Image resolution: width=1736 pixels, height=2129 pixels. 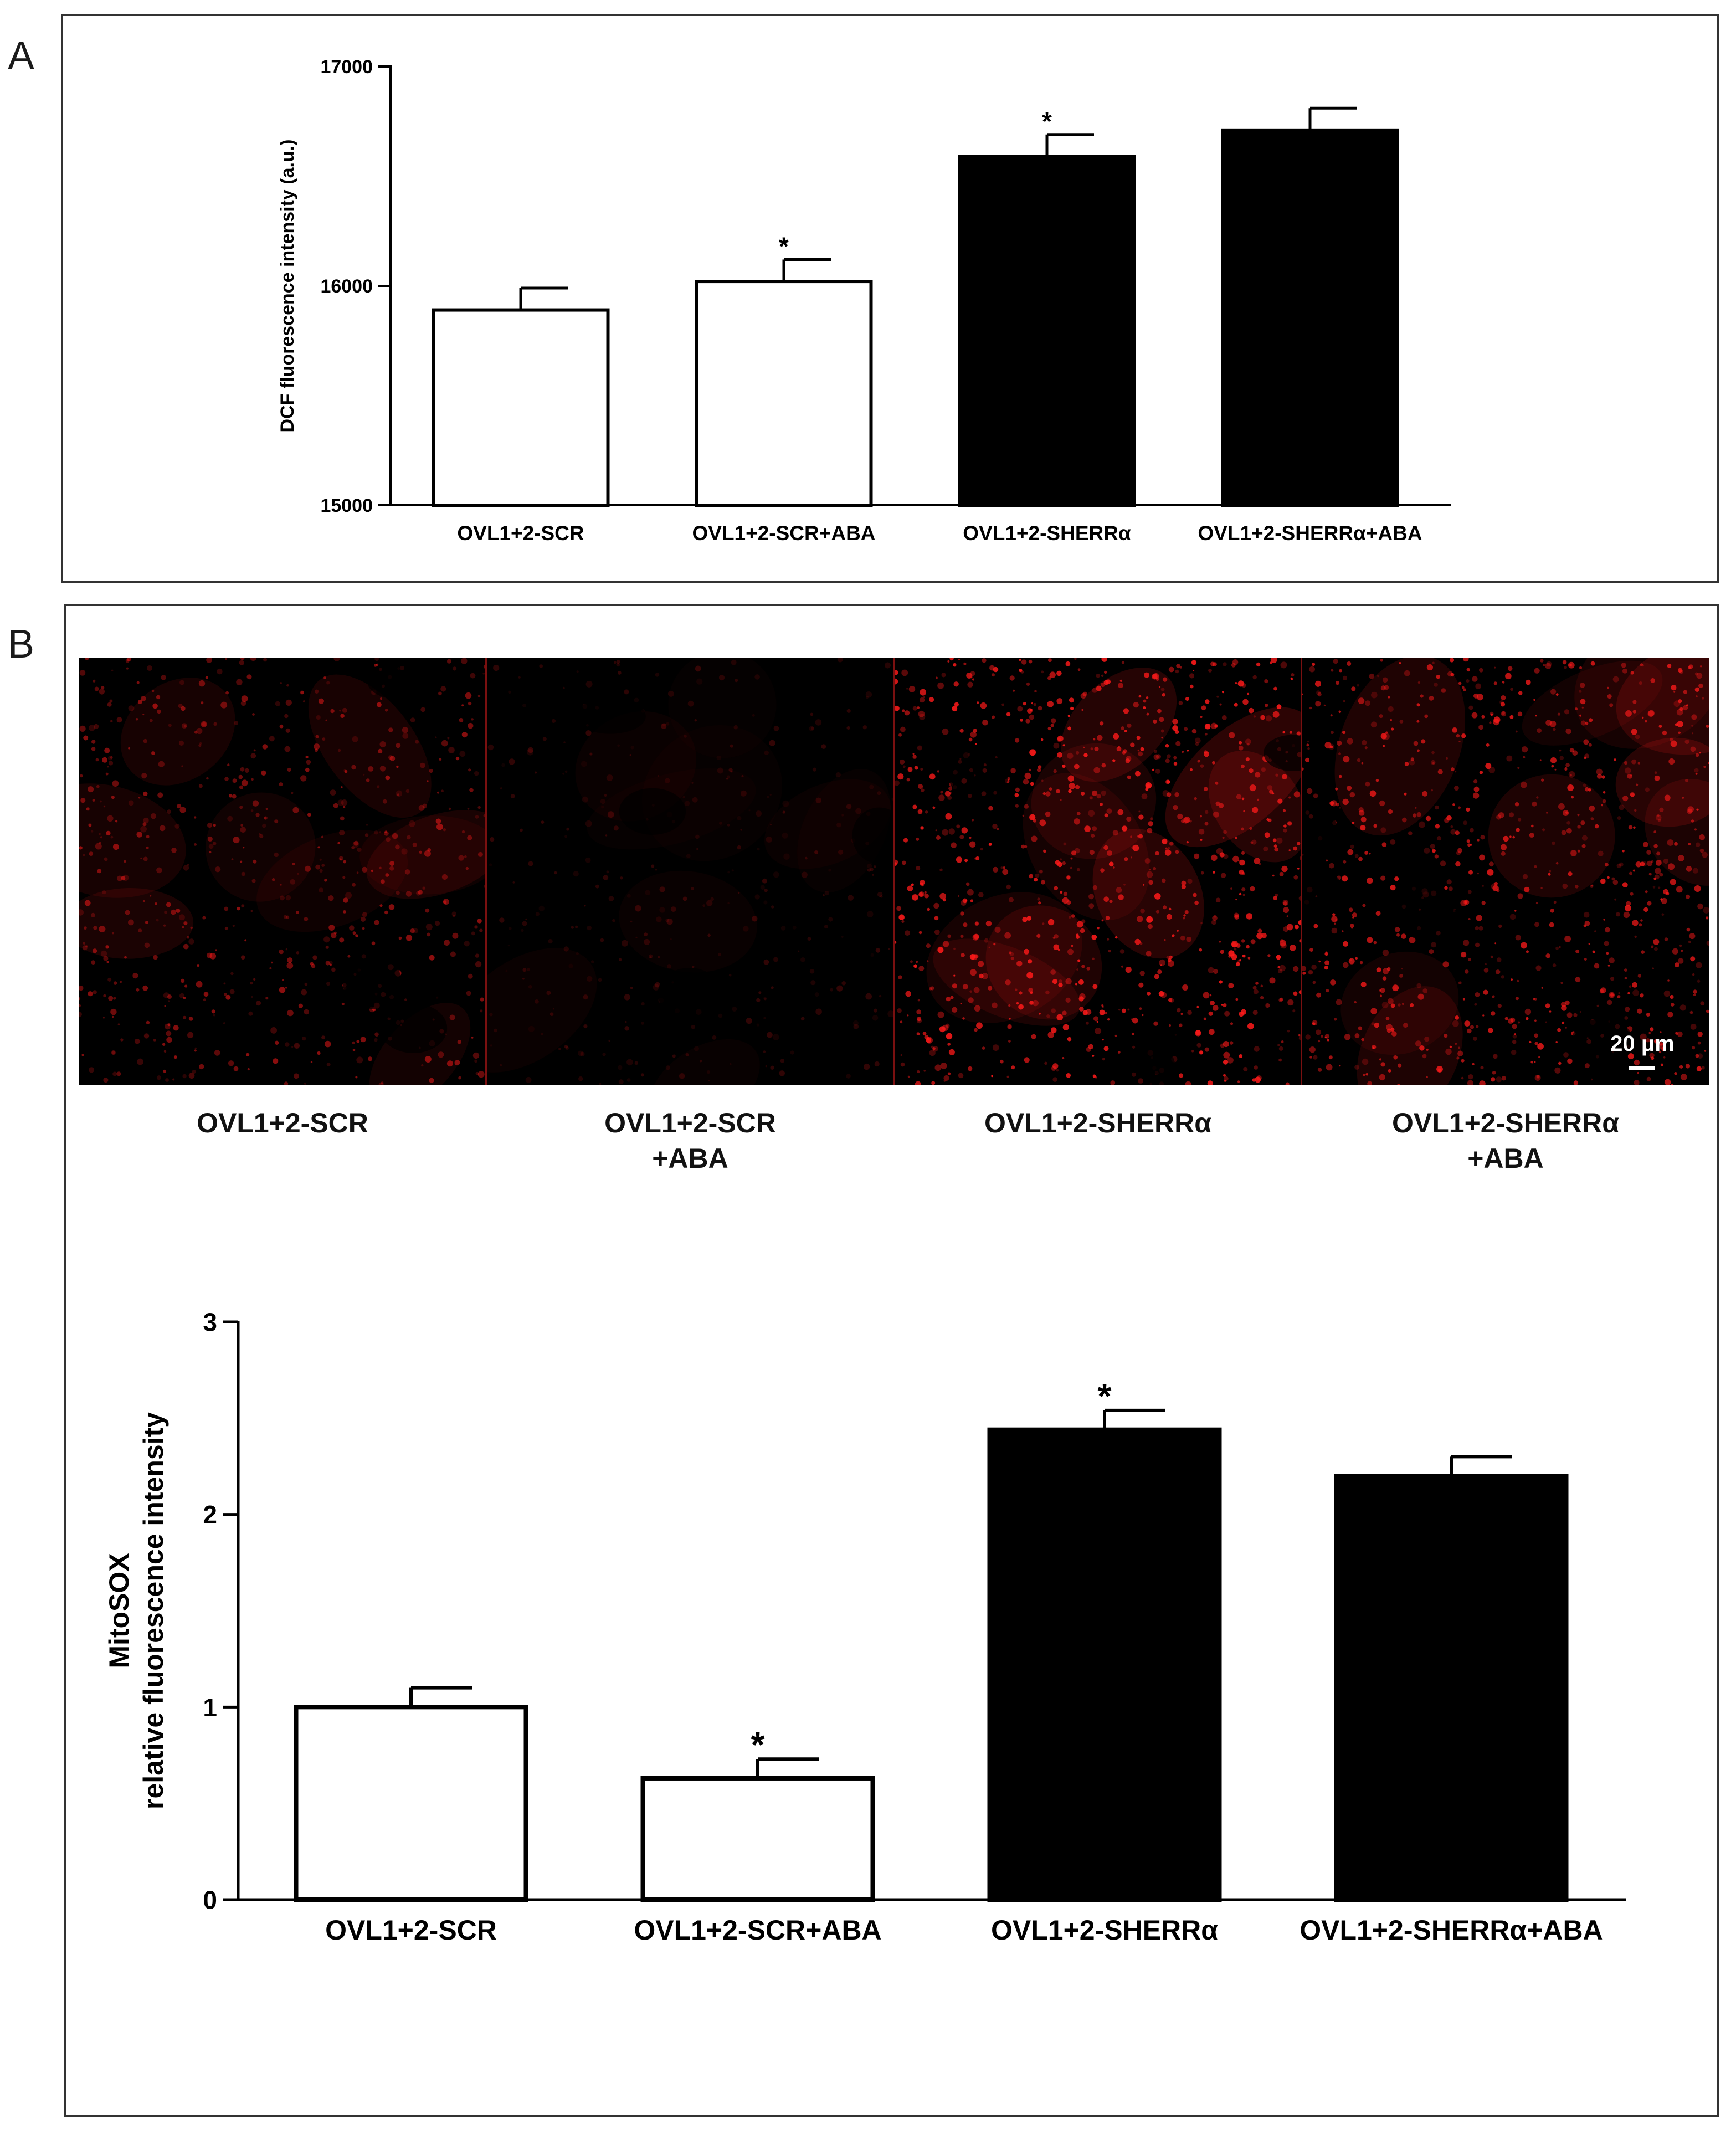 I want to click on cell-body, so click(x=261, y=847).